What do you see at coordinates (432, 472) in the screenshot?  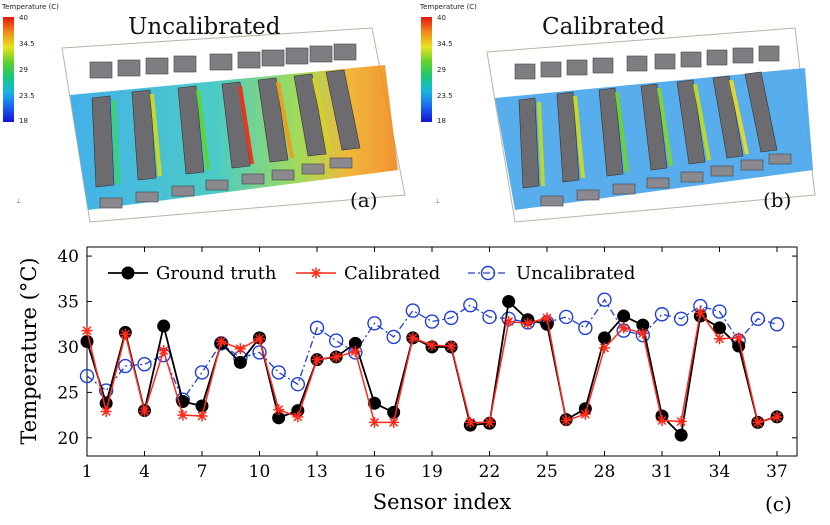 I see `x-tick-label: 19` at bounding box center [432, 472].